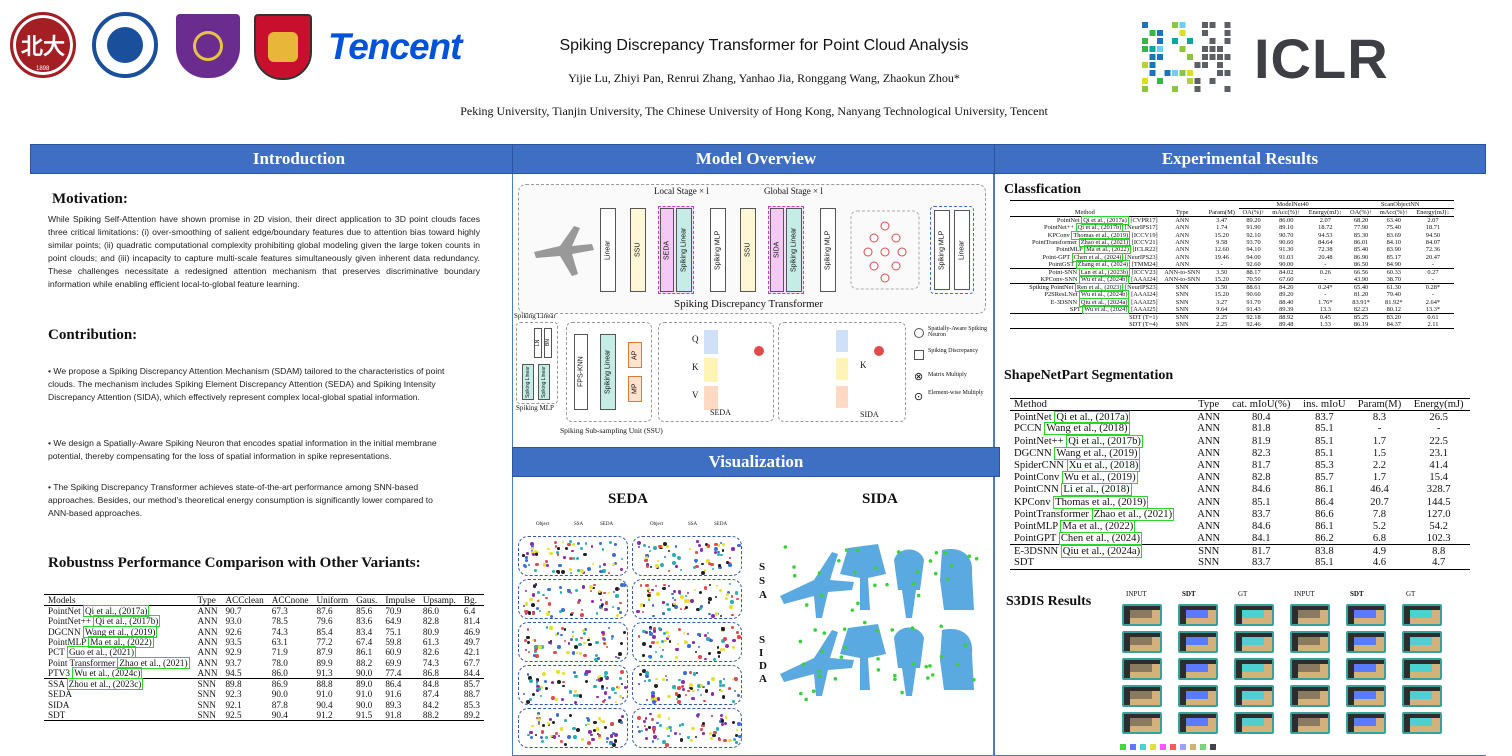  Describe the element at coordinates (1324, 478) in the screenshot. I see `seg-cell: 85.7` at that location.